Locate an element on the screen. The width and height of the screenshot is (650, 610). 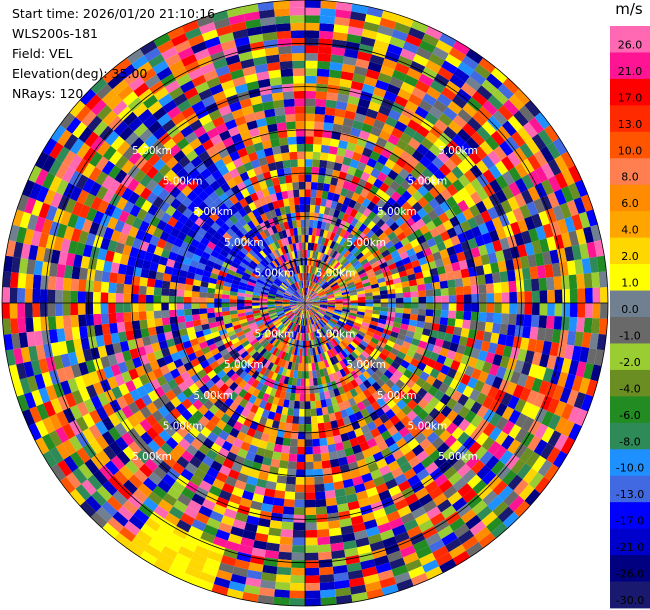
colorbar-segment is located at coordinates (630, 92).